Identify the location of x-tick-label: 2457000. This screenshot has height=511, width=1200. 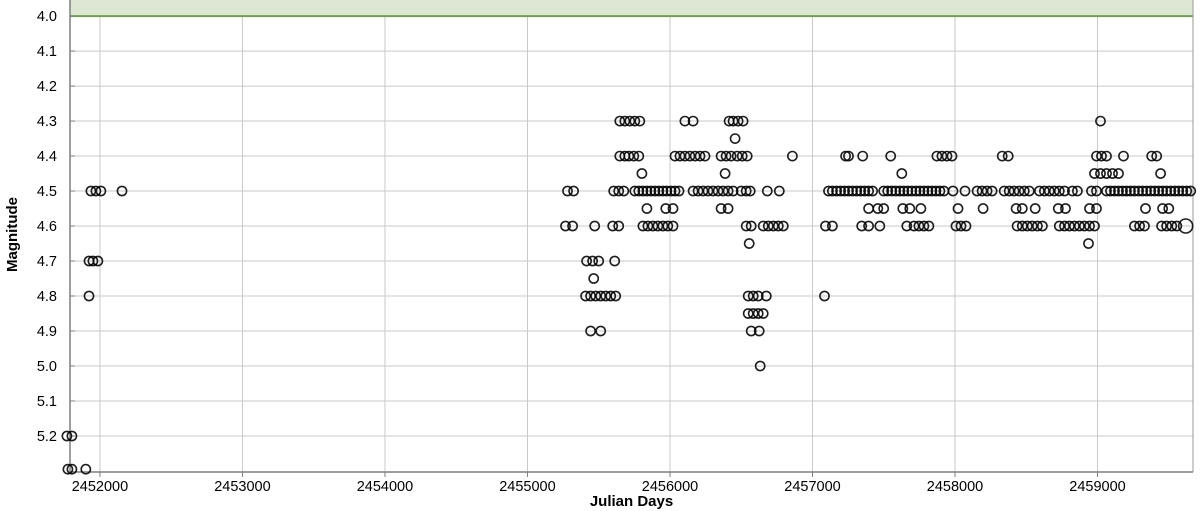
(812, 487).